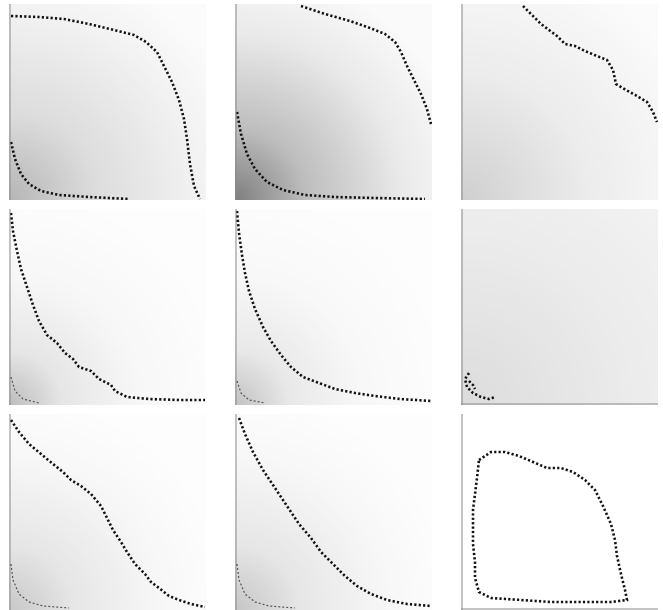 The height and width of the screenshot is (610, 663). I want to click on panel-r3c3, so click(559, 512).